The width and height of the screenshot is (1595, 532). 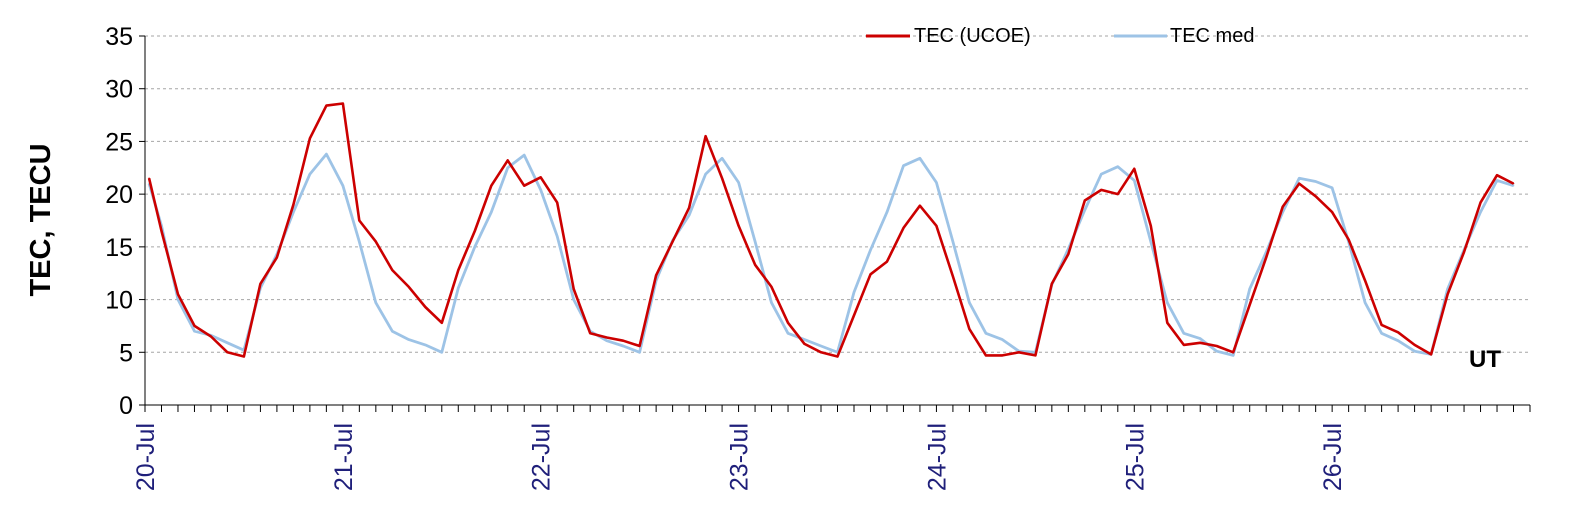 What do you see at coordinates (344, 457) in the screenshot?
I see `x-tick-label: 21-Jul` at bounding box center [344, 457].